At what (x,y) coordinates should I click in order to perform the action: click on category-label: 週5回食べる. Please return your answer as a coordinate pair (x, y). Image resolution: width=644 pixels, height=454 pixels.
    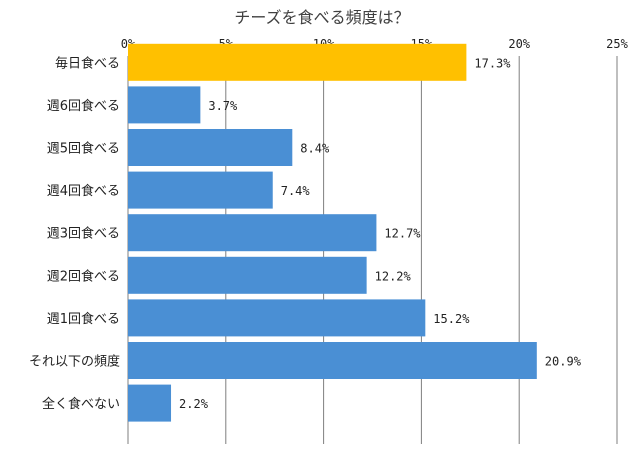
    Looking at the image, I should click on (83, 149).